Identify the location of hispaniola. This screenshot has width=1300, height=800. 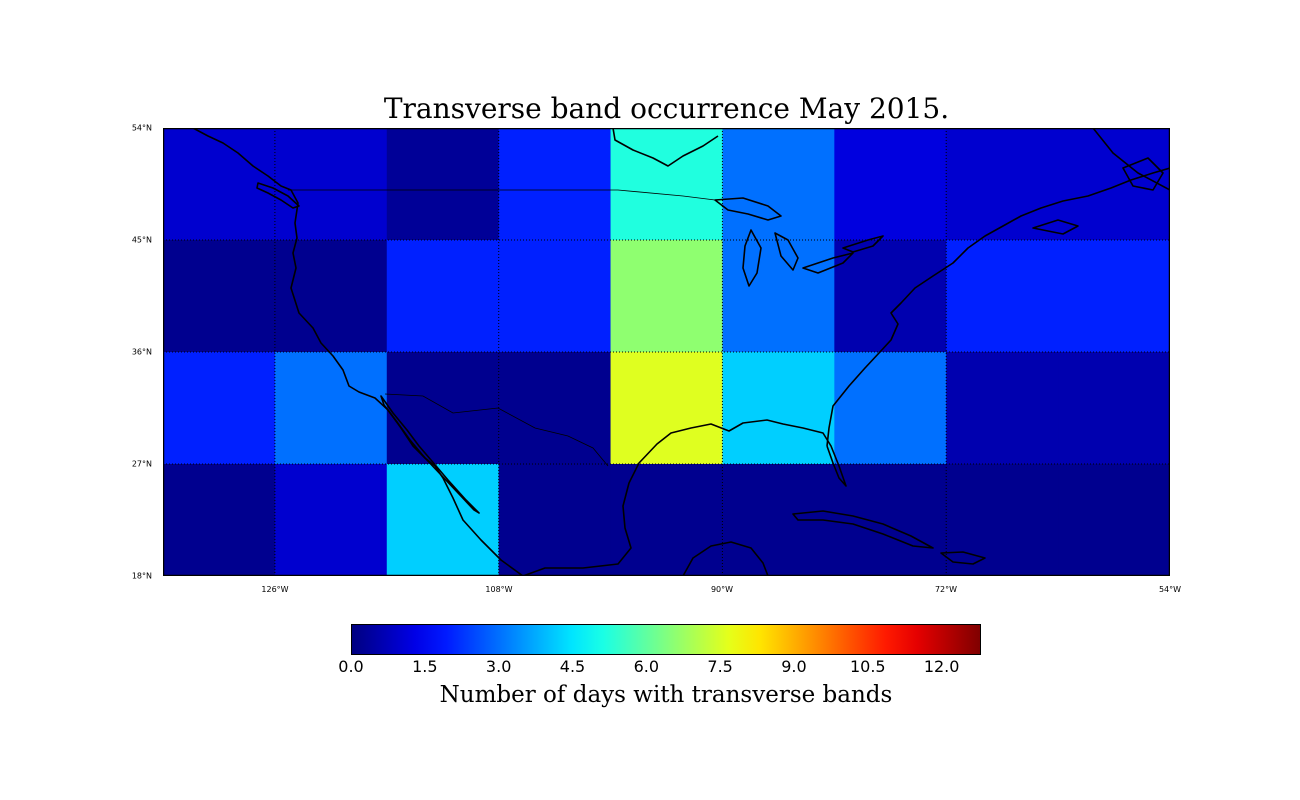
(963, 558).